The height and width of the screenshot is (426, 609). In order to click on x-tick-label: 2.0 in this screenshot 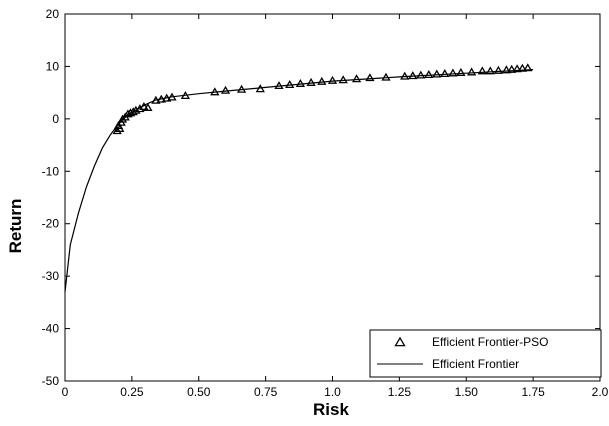, I will do `click(600, 392)`.